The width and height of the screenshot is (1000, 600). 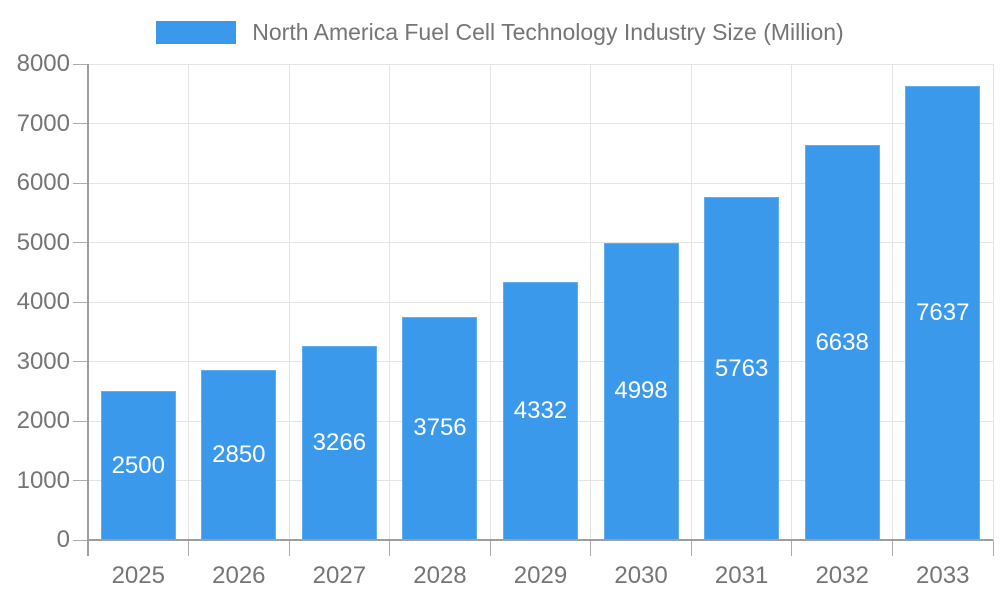 What do you see at coordinates (43, 480) in the screenshot?
I see `y-axis-tick-label: 1000` at bounding box center [43, 480].